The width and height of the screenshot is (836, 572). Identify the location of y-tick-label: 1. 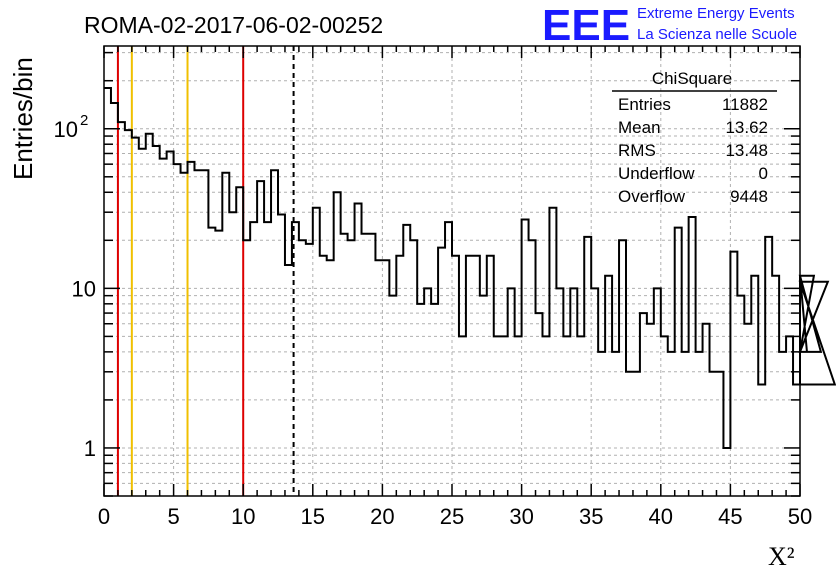
(90, 448).